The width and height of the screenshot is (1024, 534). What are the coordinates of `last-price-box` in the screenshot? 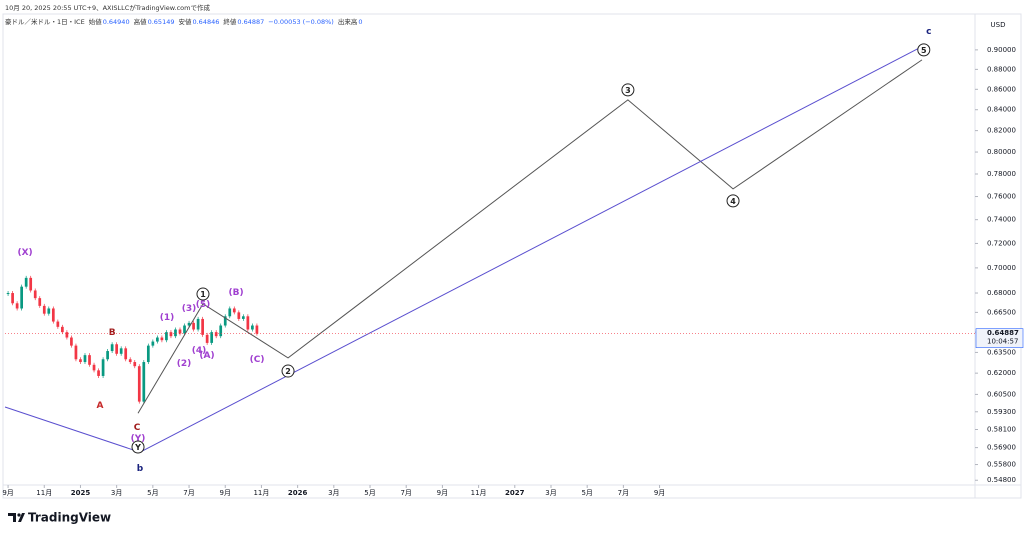 It's located at (999, 338).